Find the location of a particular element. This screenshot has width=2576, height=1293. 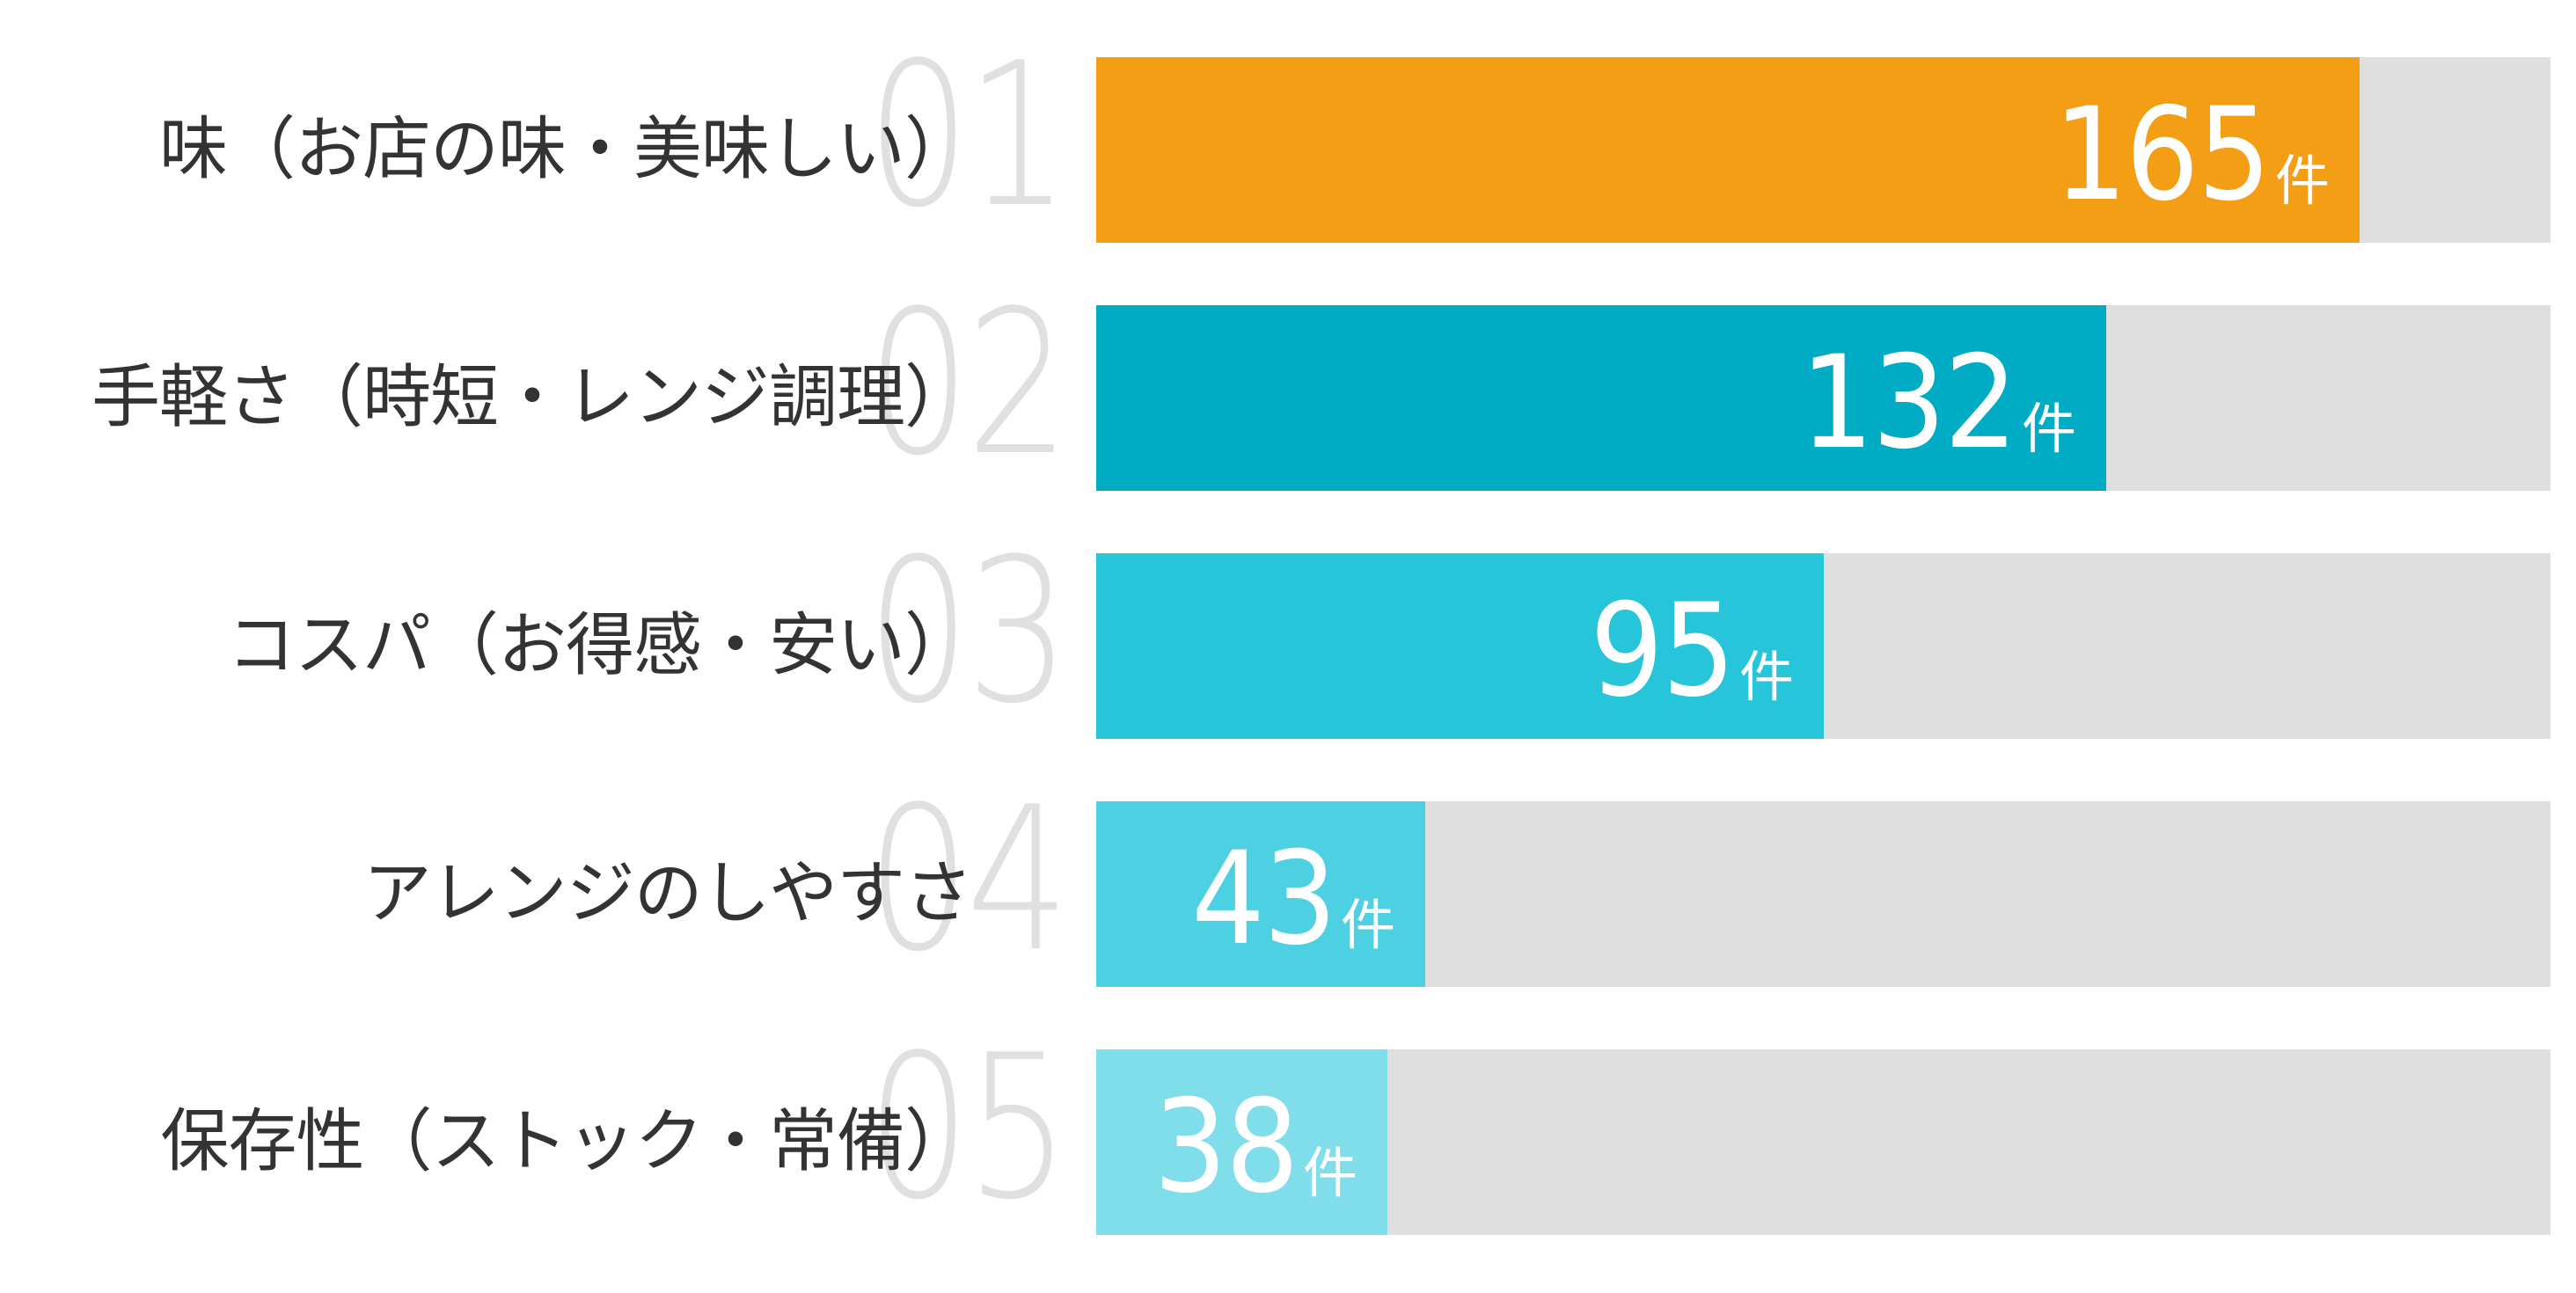

category-label: コスパ（お得感・安い） is located at coordinates (599, 645).